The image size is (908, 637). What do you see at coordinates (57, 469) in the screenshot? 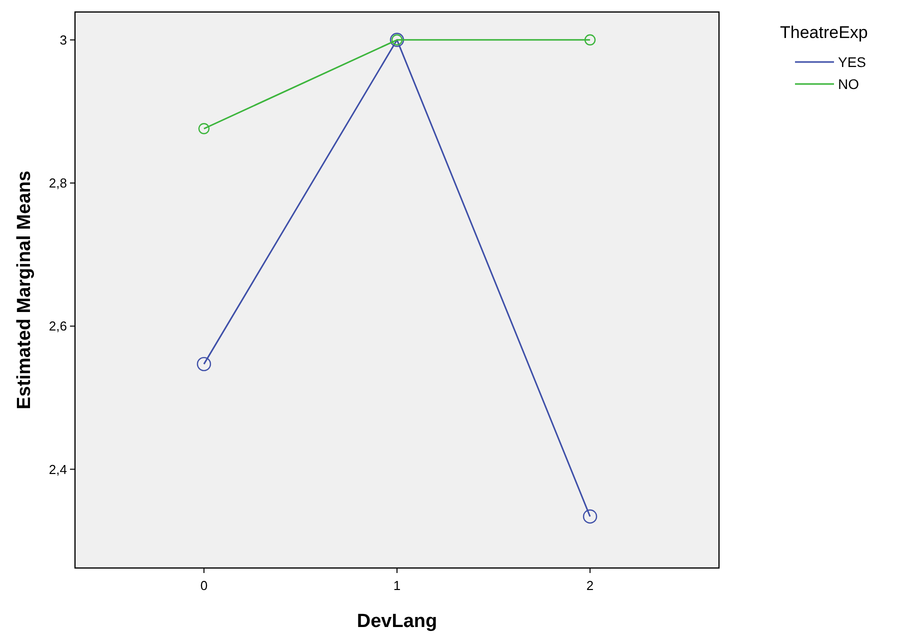
I see `y-tick-label: 2,4` at bounding box center [57, 469].